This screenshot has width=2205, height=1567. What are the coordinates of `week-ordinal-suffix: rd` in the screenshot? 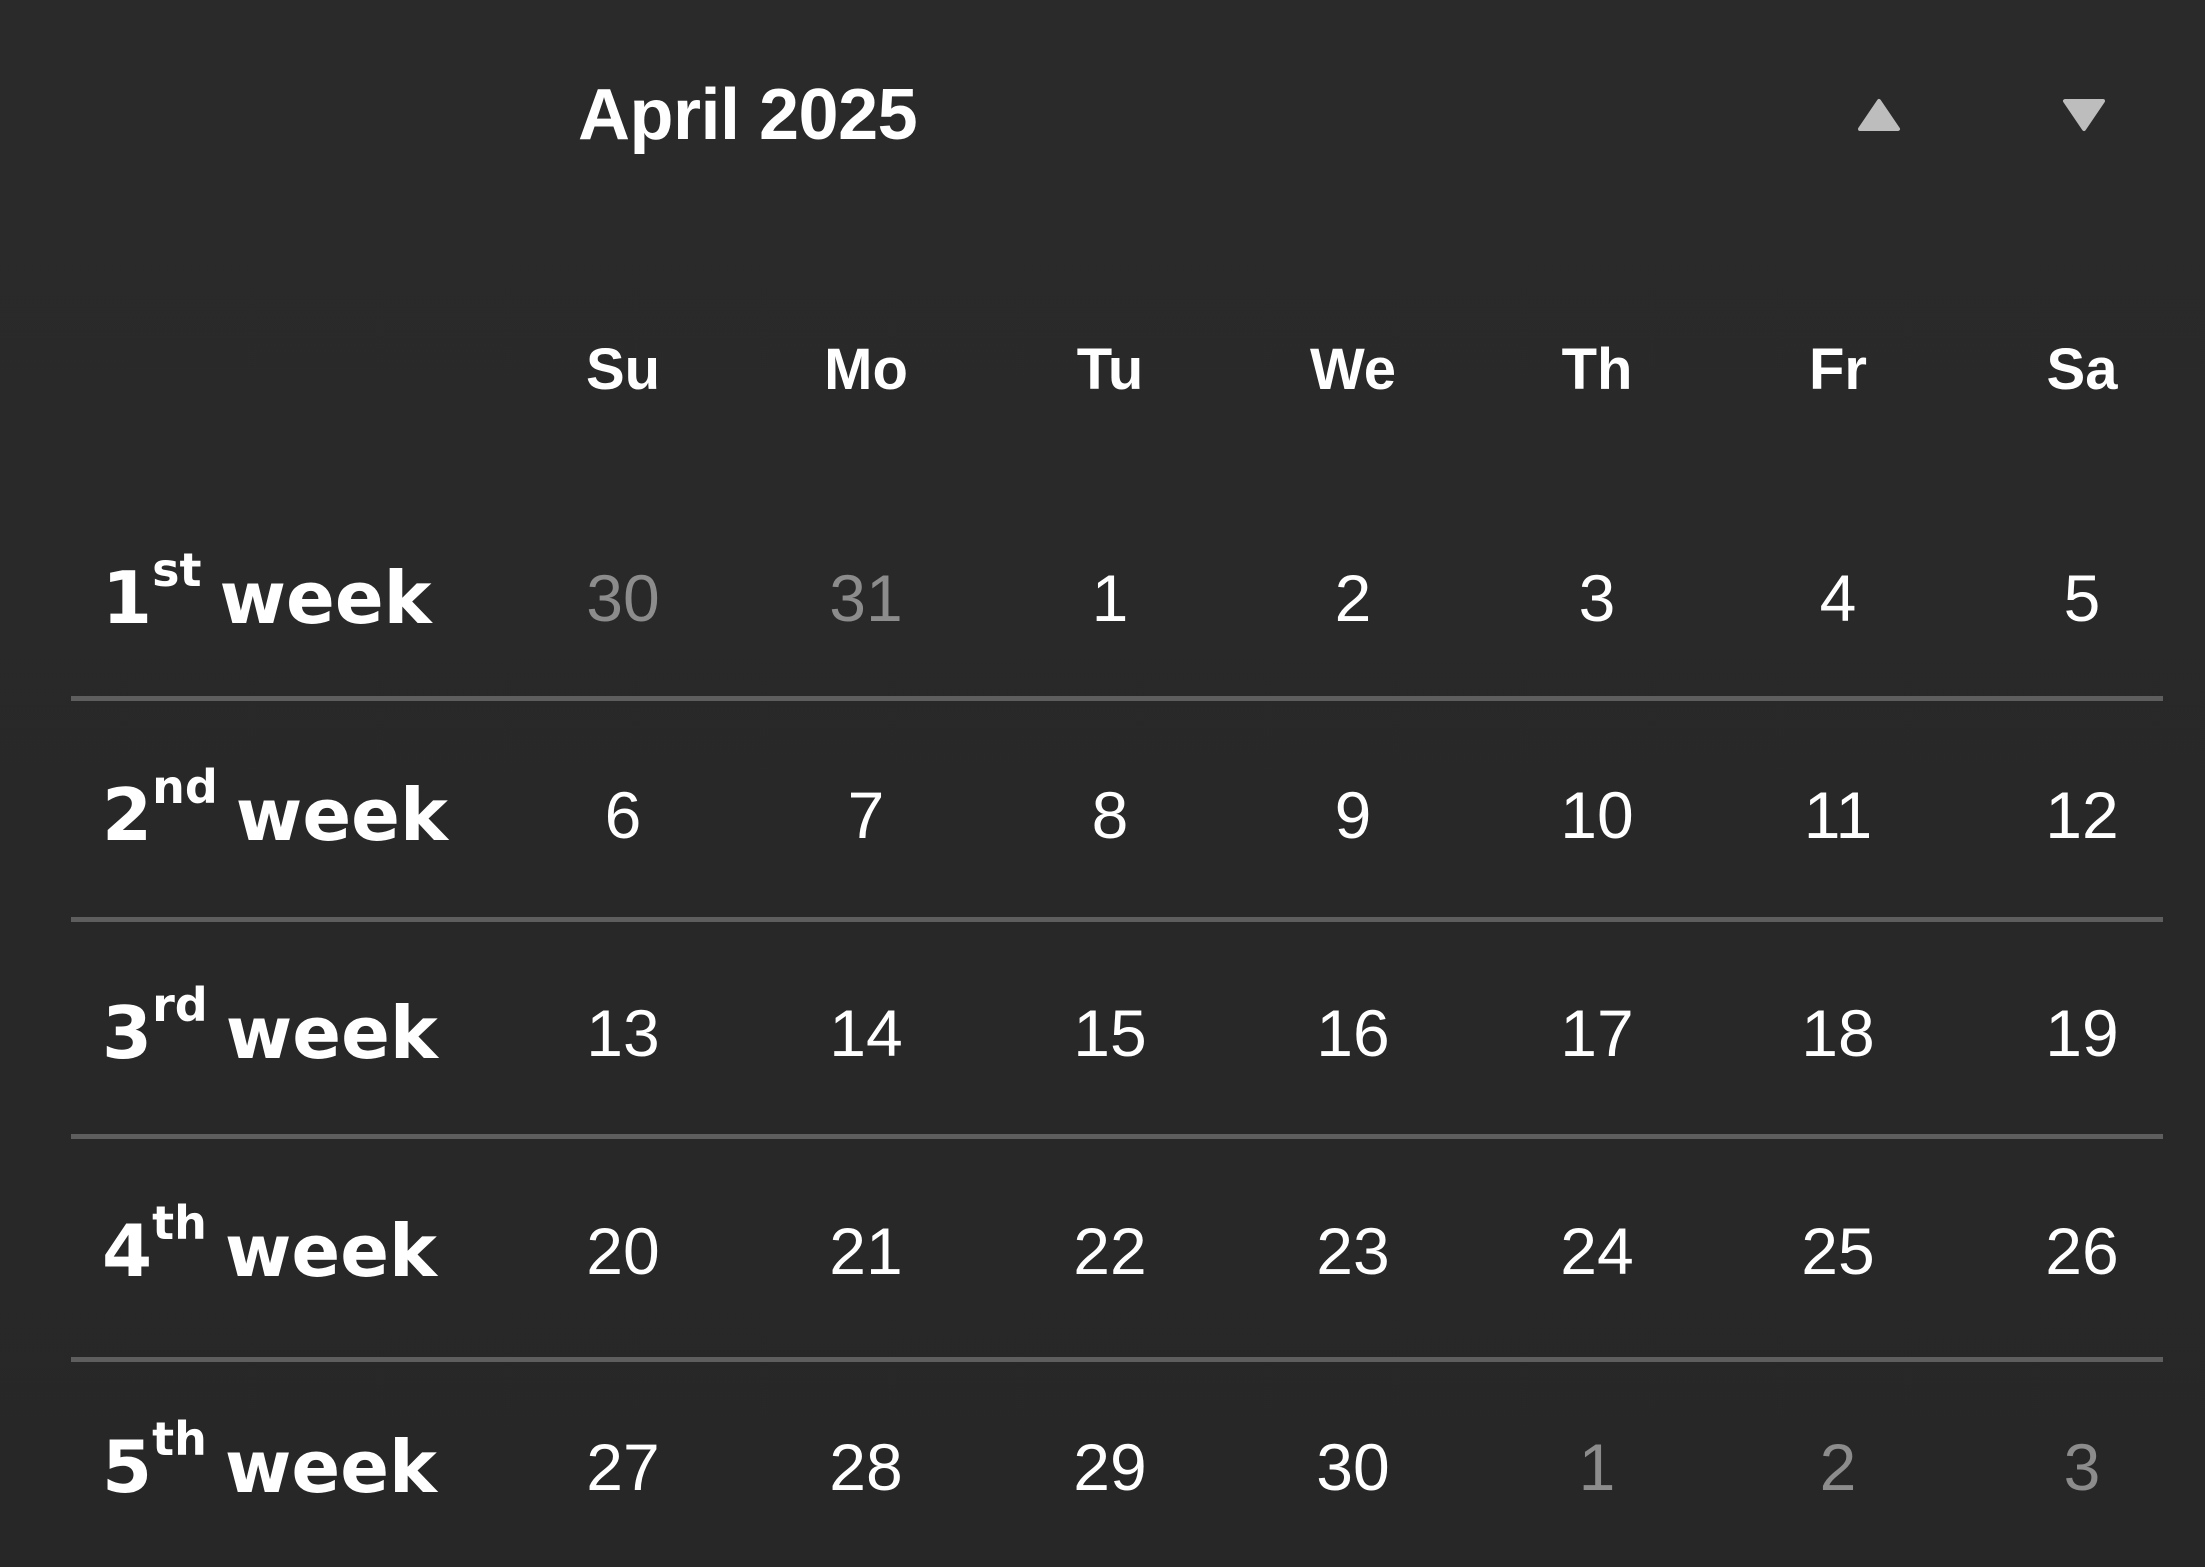 It's located at (180, 1005).